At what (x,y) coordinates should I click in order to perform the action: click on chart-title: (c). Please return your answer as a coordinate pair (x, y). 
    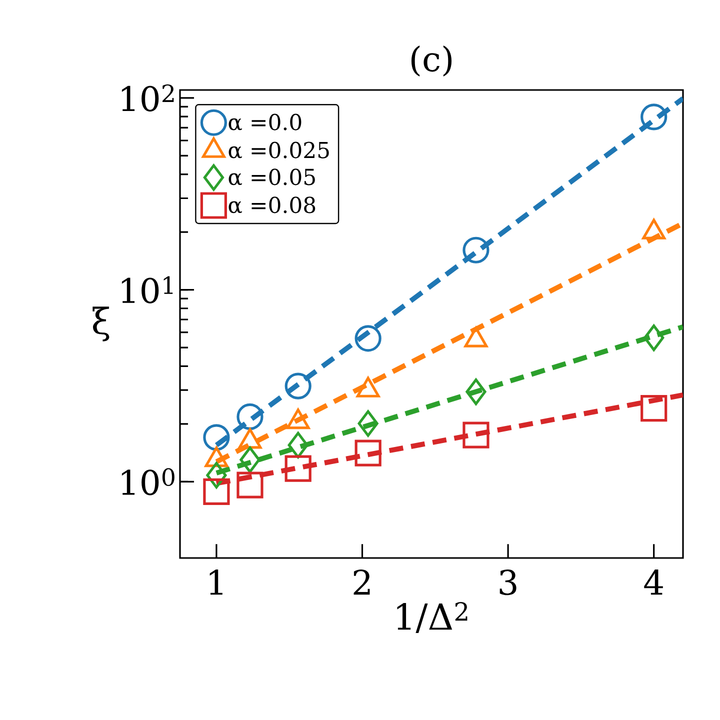
    Looking at the image, I should click on (431, 60).